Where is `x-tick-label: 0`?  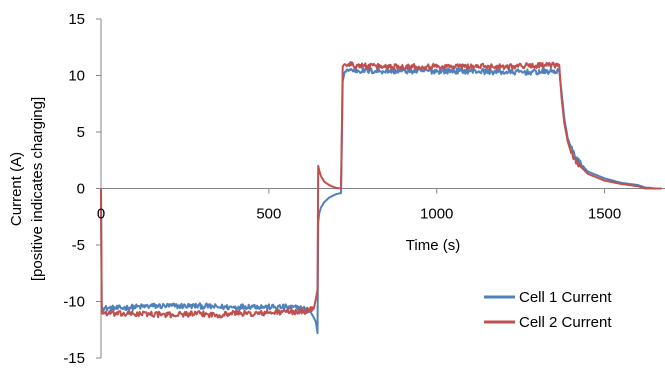
x-tick-label: 0 is located at coordinates (101, 214).